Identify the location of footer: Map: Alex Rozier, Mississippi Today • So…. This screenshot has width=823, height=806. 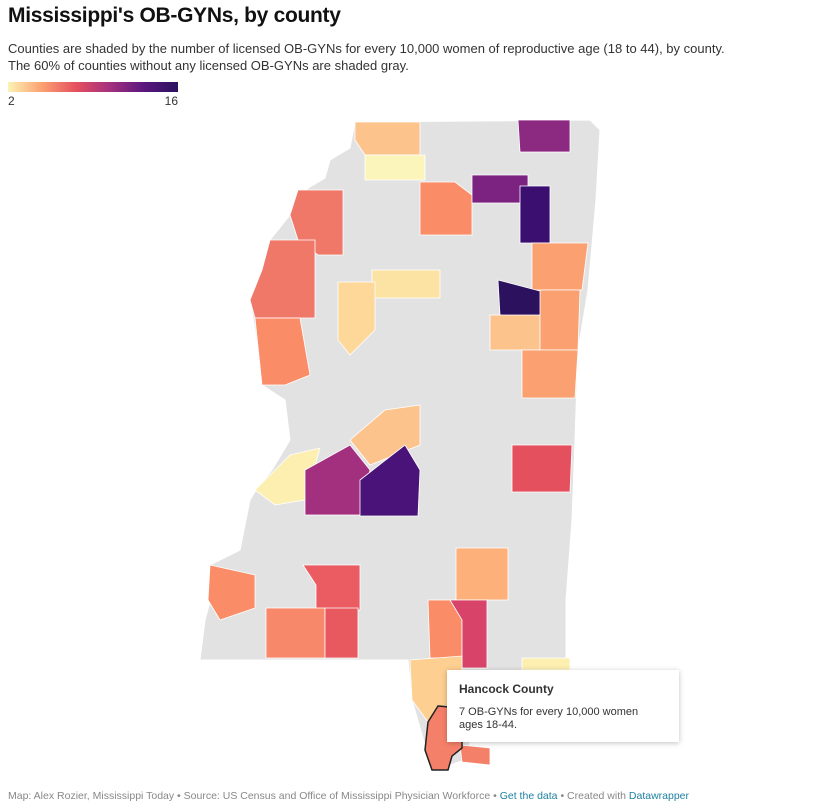
(348, 796).